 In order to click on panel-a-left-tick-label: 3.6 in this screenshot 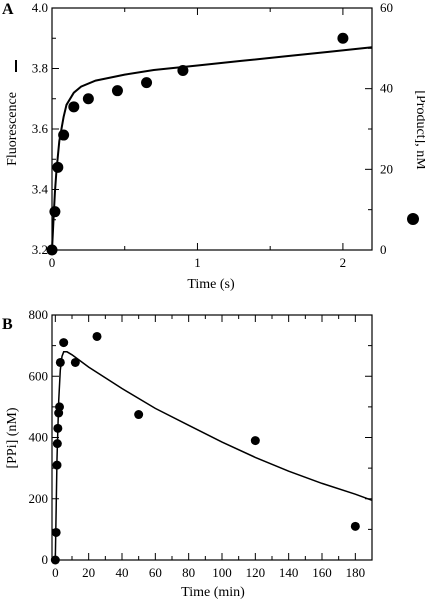, I will do `click(40, 128)`.